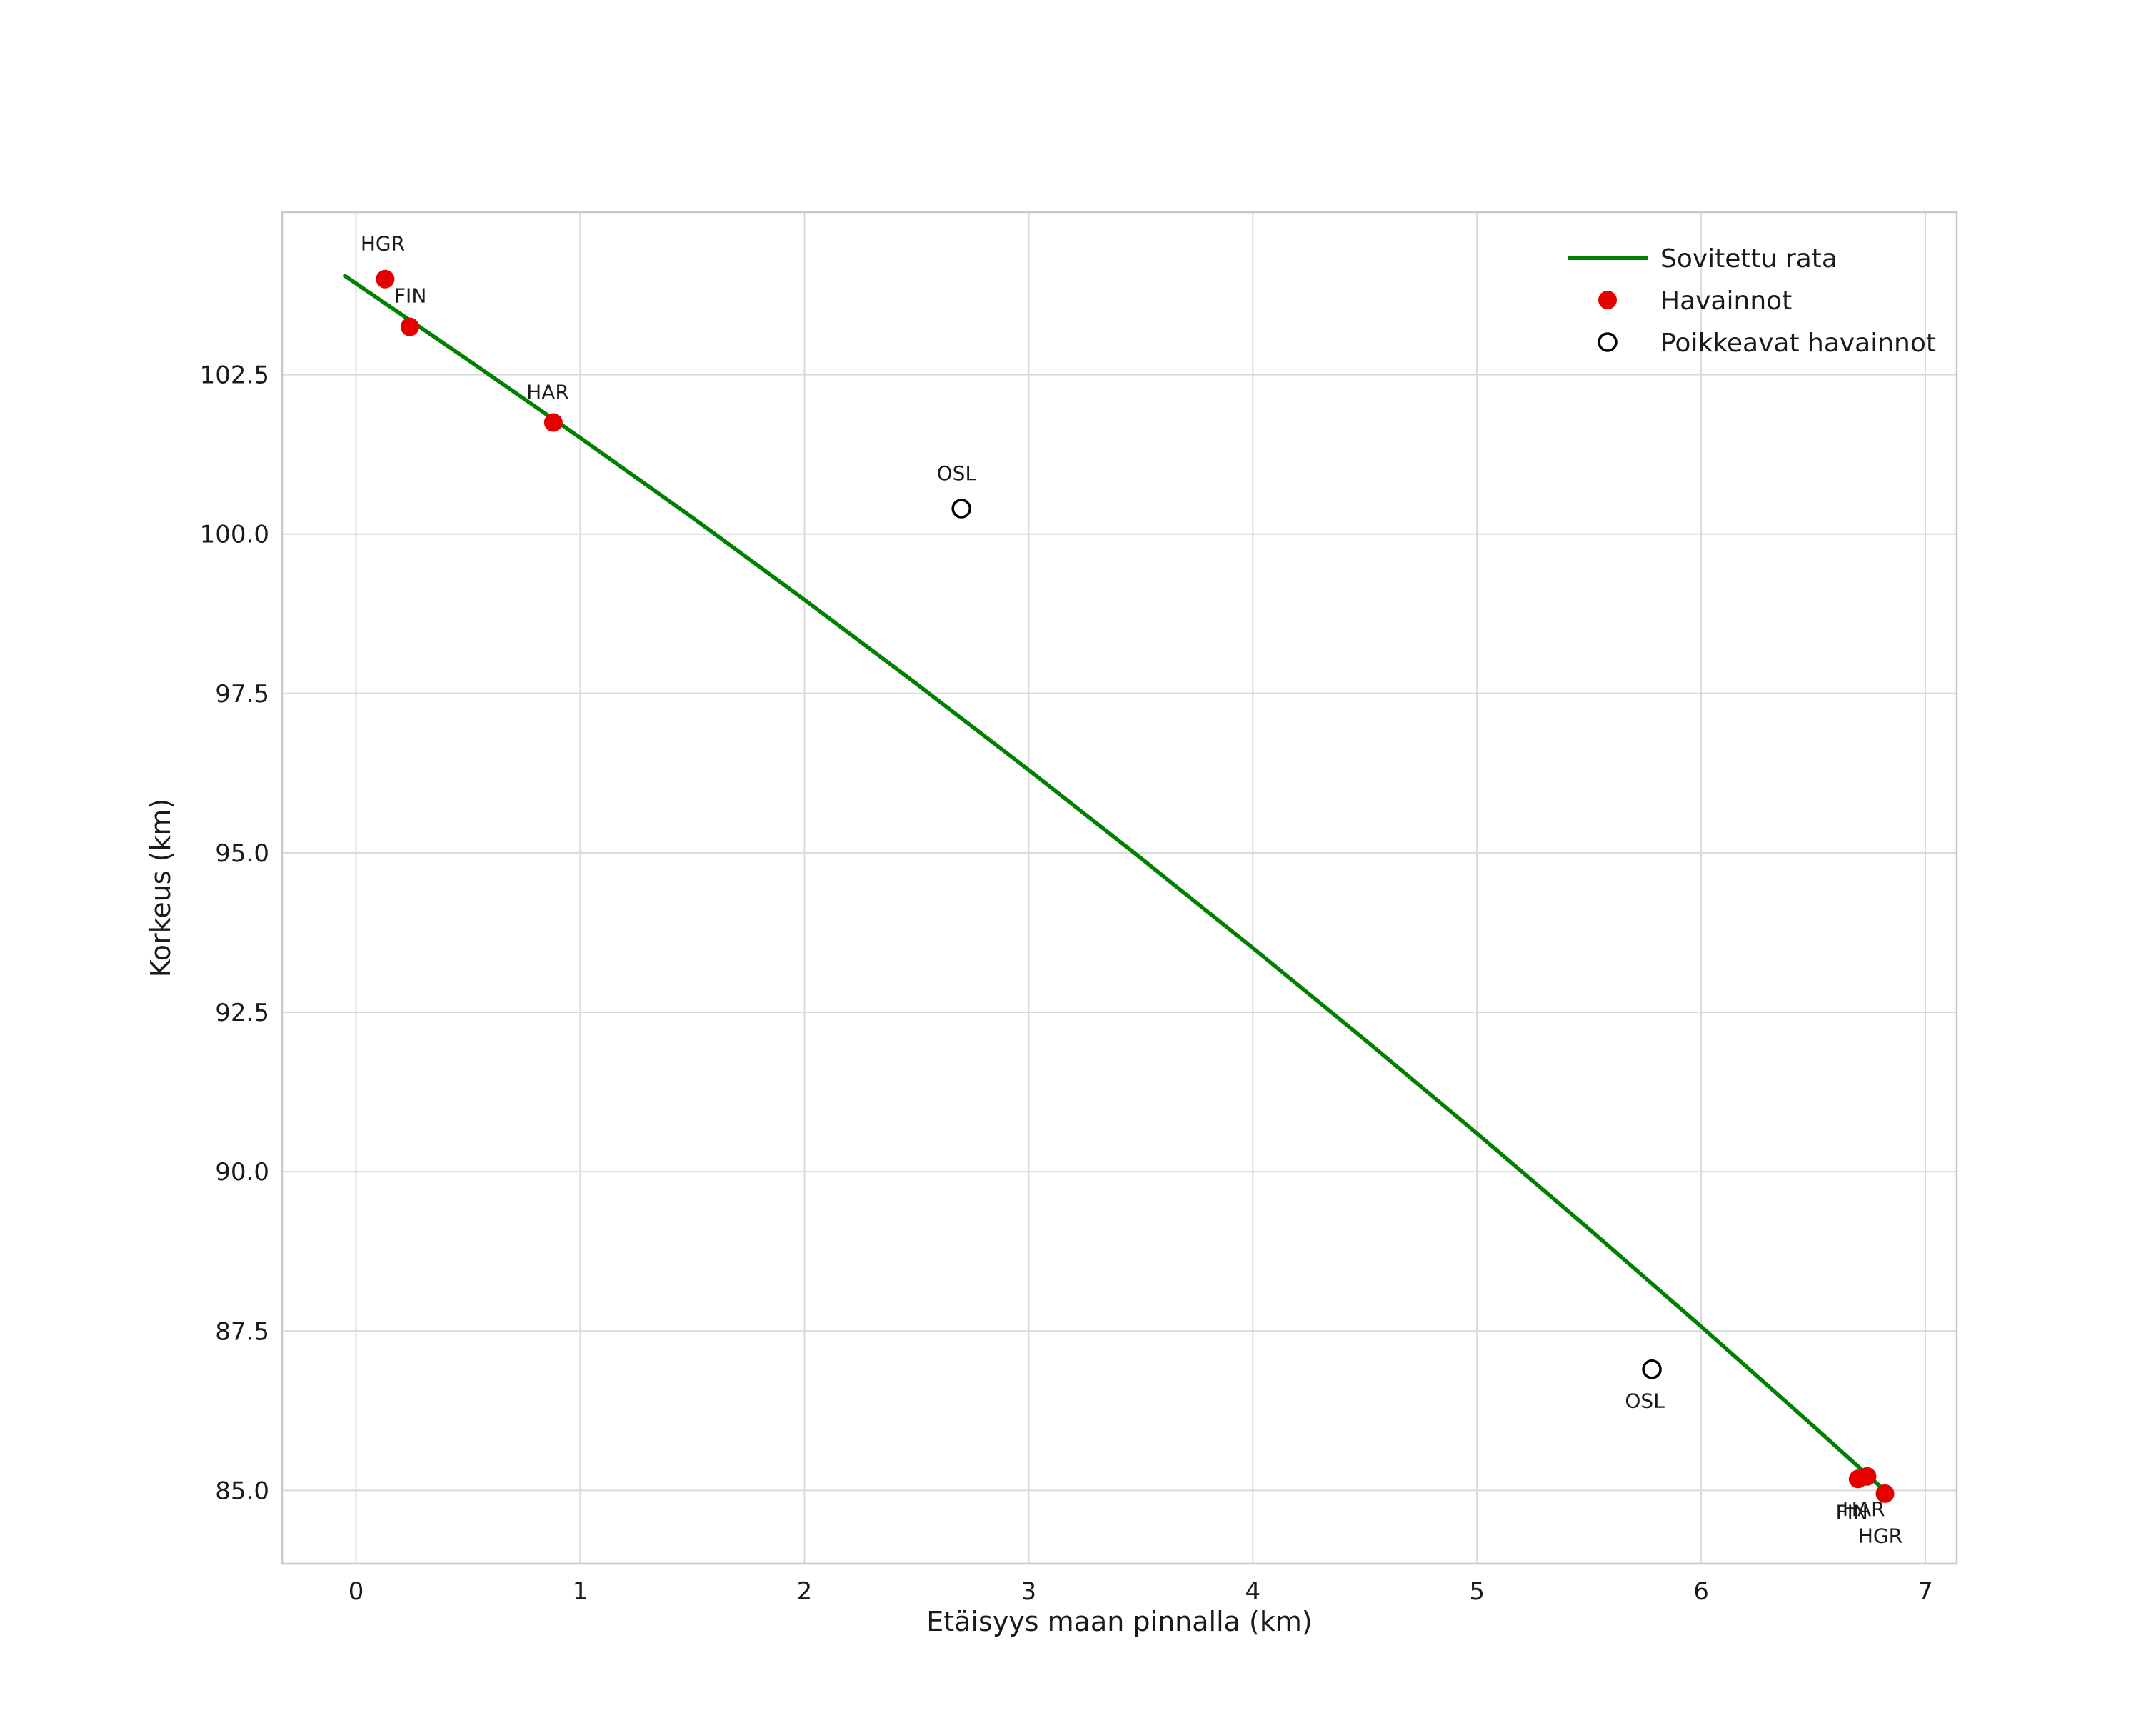 The height and width of the screenshot is (1728, 2156). What do you see at coordinates (1608, 300) in the screenshot?
I see `legend-dot-sample` at bounding box center [1608, 300].